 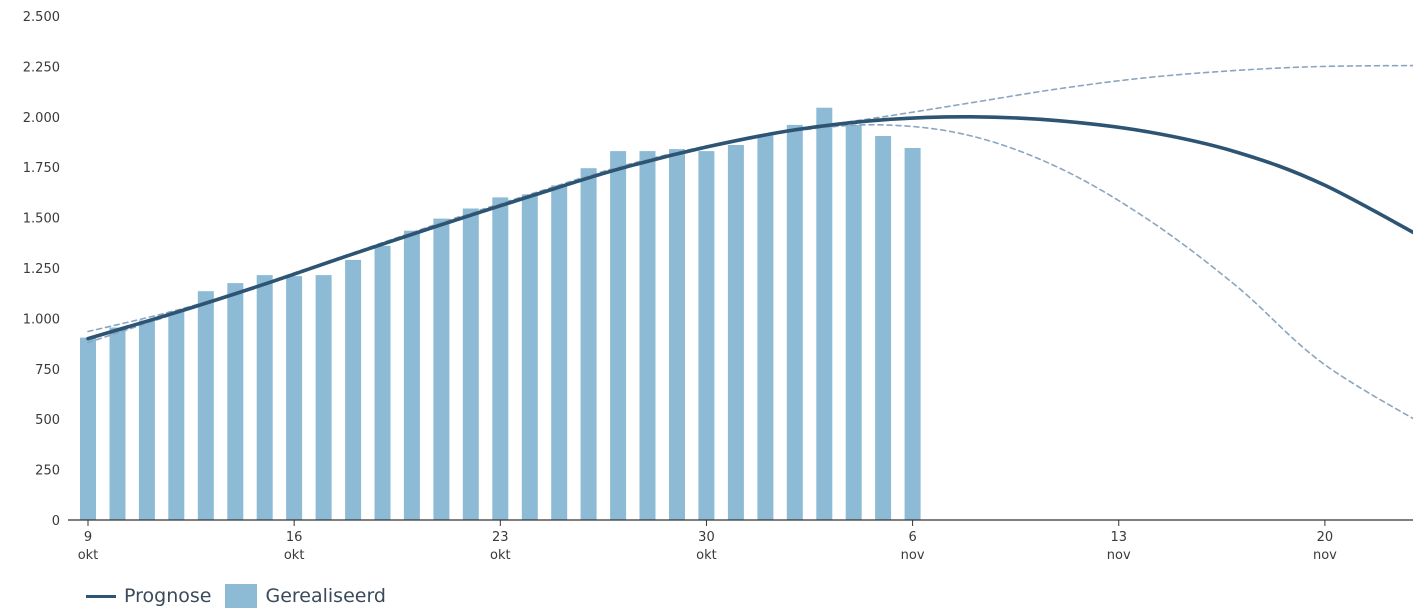 I want to click on x-tick-day: 30, so click(x=706, y=537).